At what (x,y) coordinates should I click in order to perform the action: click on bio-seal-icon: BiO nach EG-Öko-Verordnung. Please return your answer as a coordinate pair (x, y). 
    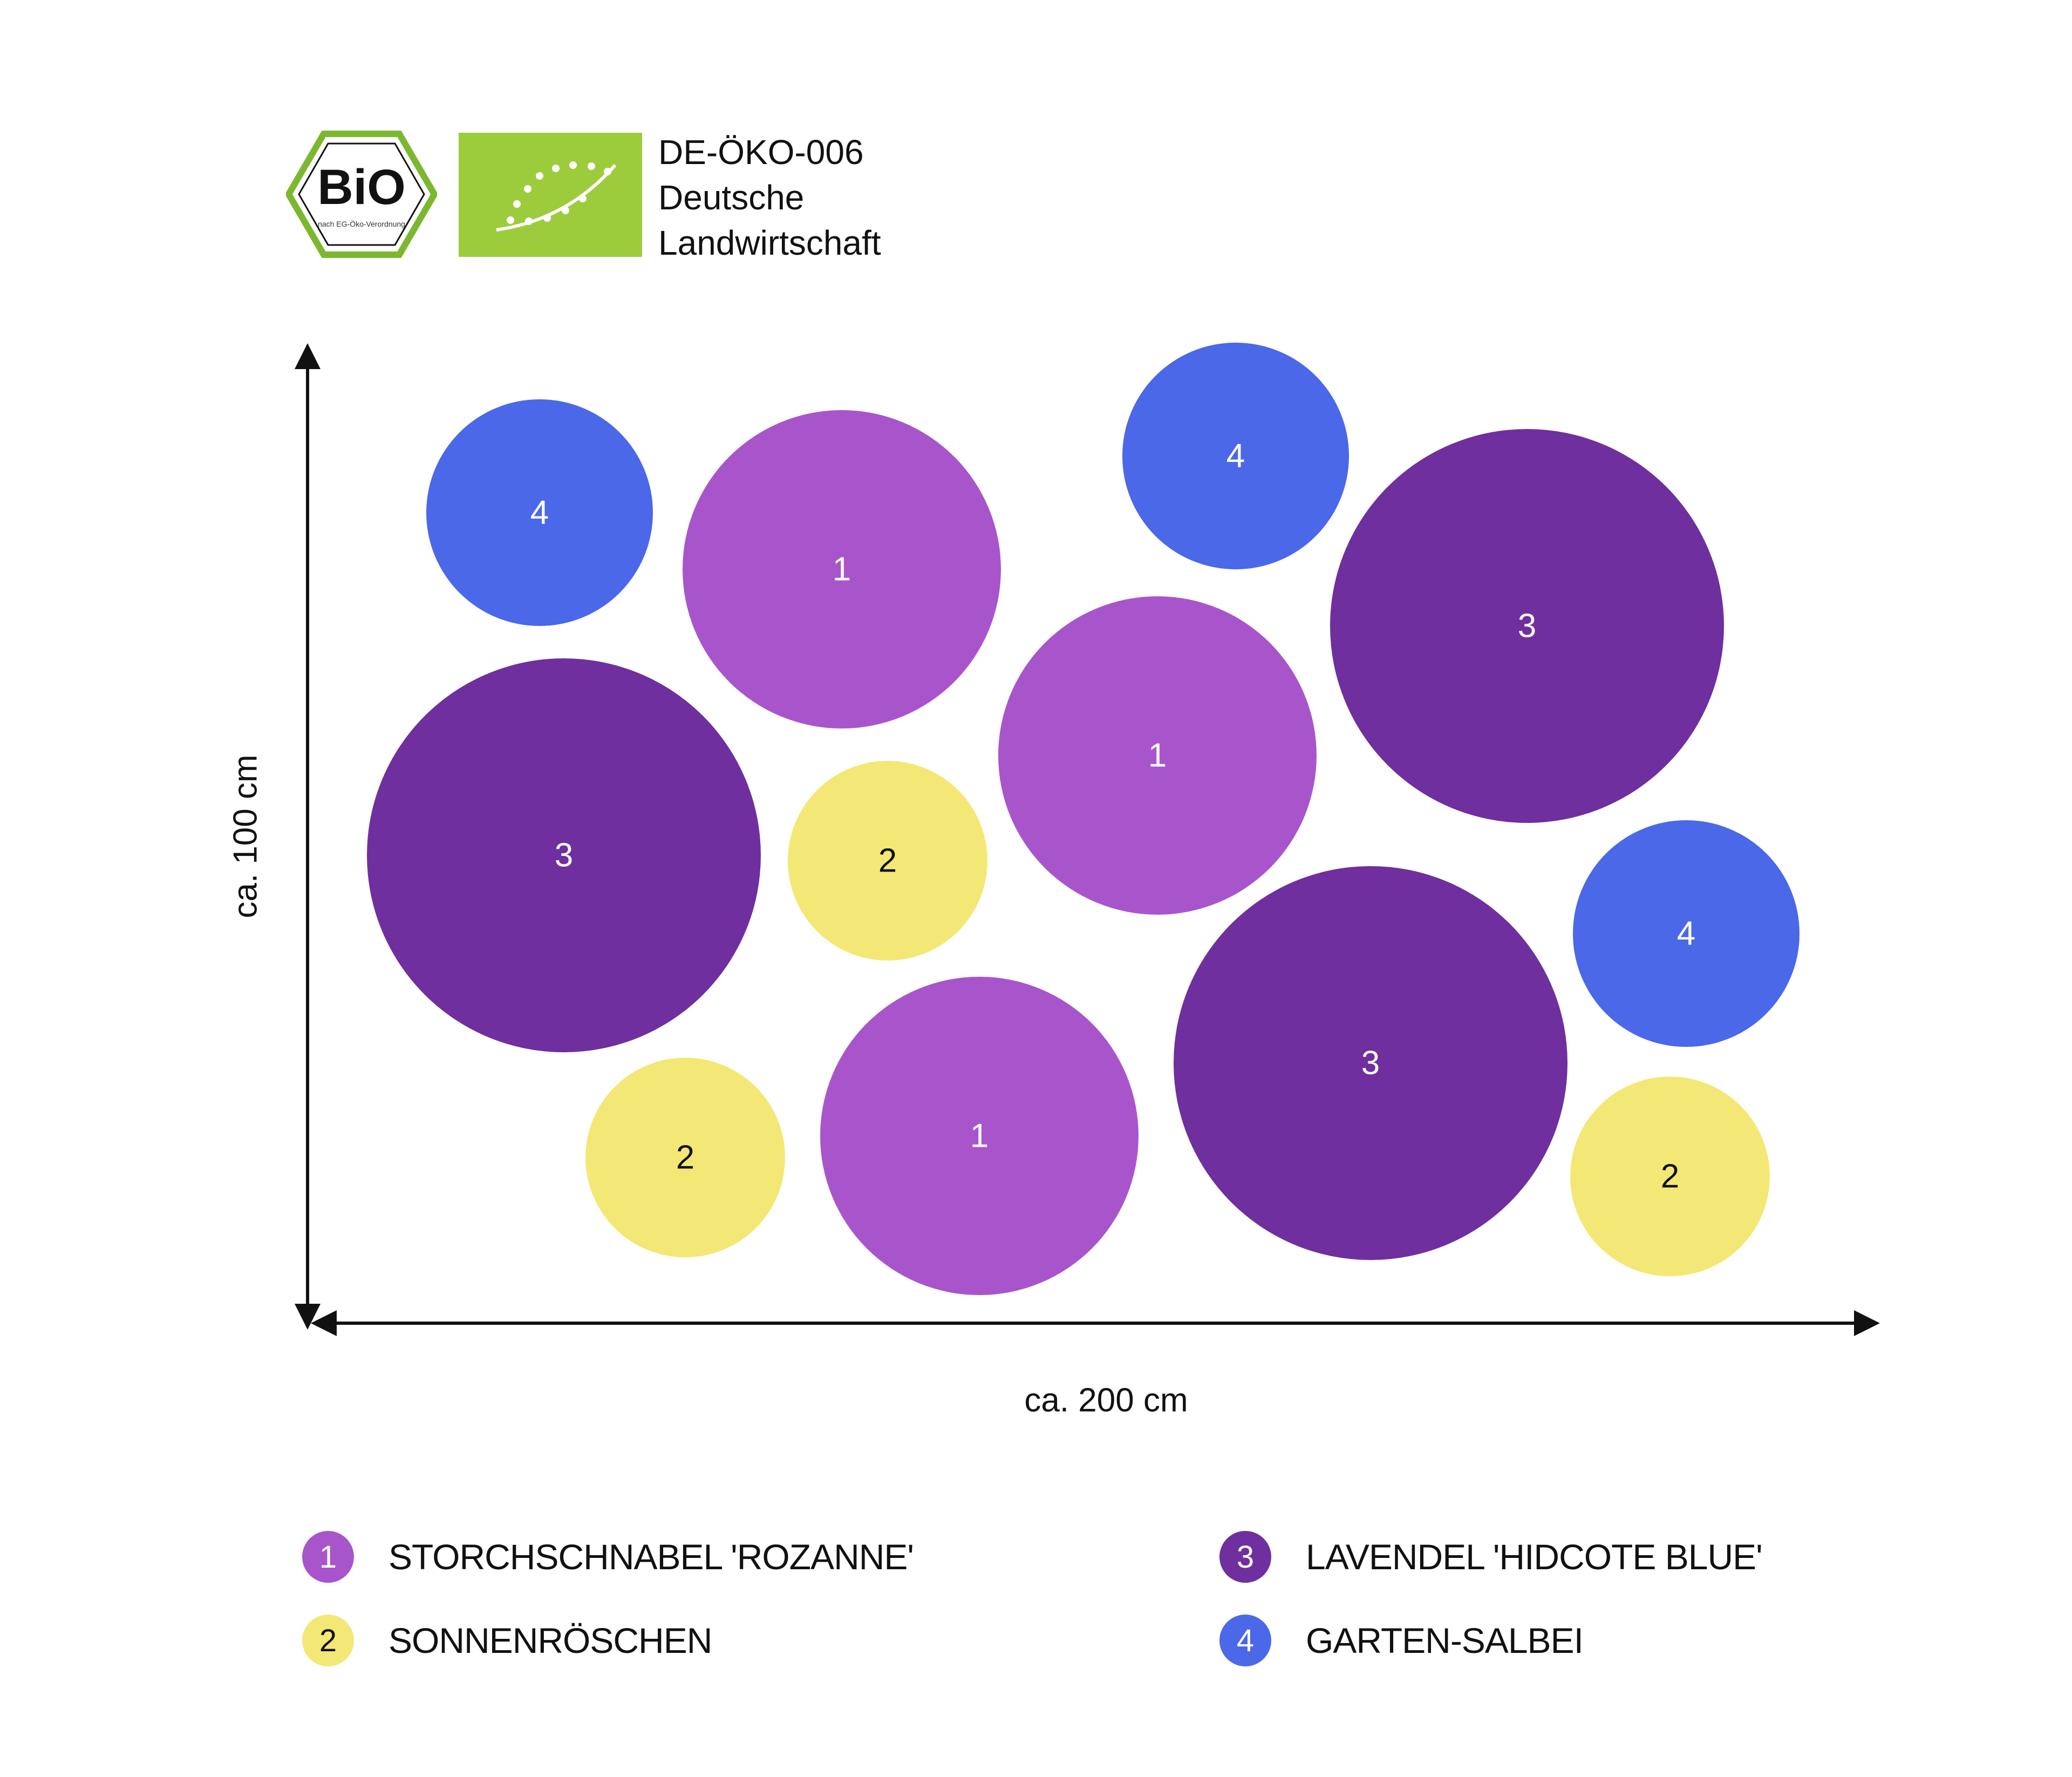
    Looking at the image, I should click on (361, 195).